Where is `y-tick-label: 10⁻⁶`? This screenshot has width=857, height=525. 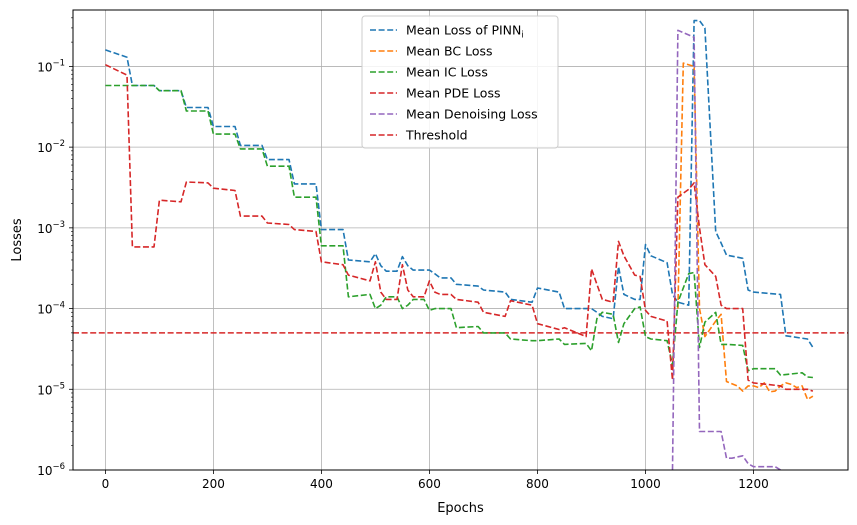
y-tick-label: 10⁻⁶ is located at coordinates (51, 470).